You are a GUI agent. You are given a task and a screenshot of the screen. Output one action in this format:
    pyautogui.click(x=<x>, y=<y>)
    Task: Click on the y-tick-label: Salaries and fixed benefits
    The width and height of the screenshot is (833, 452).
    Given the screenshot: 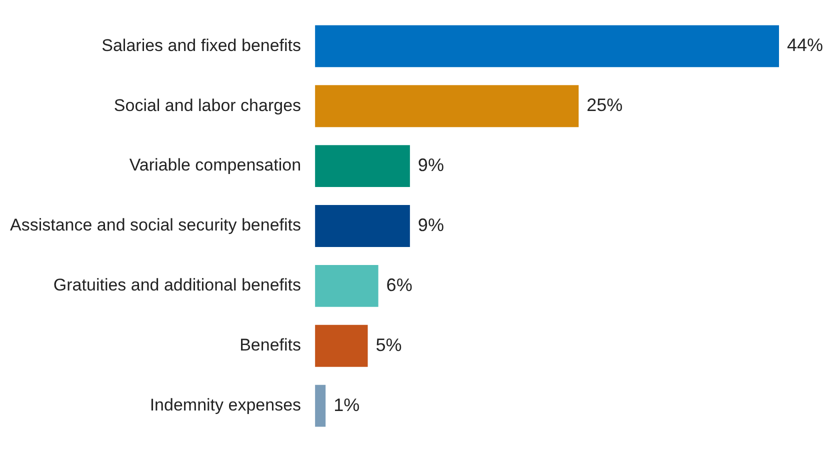 What is the action you would take?
    pyautogui.click(x=202, y=45)
    